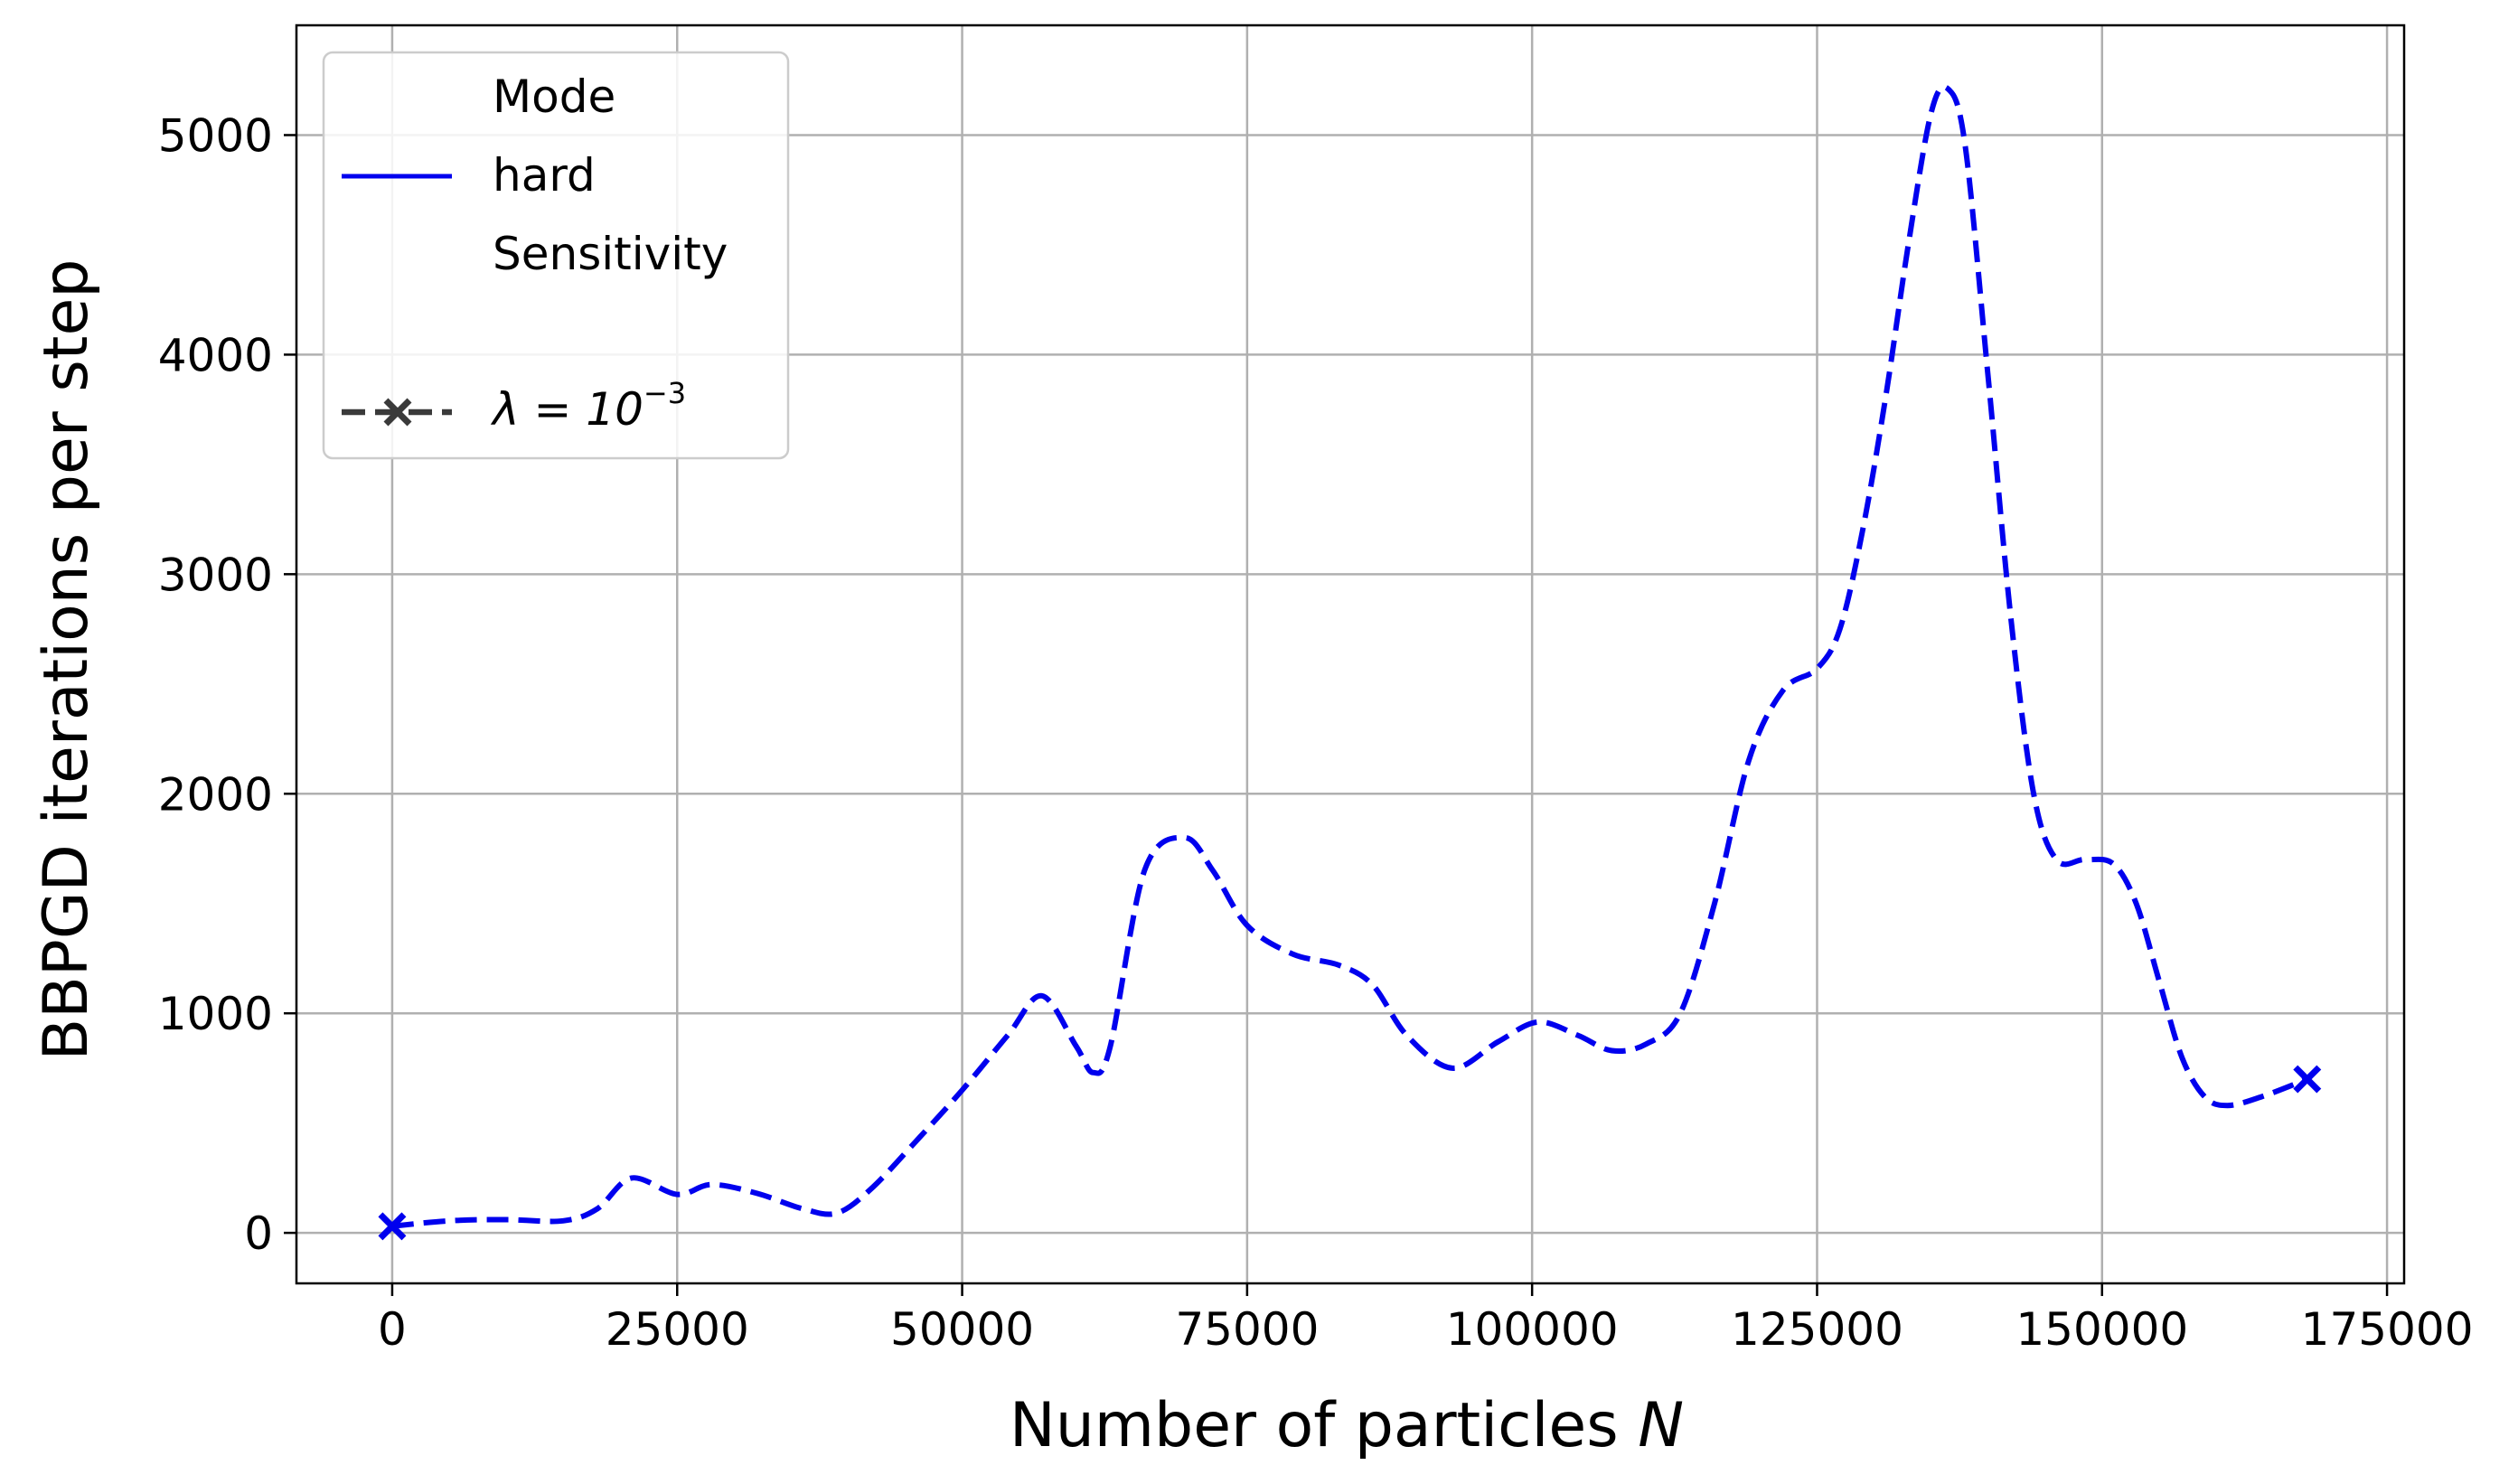 The width and height of the screenshot is (2518, 1484). What do you see at coordinates (2387, 1330) in the screenshot?
I see `x-tick-label: 175000` at bounding box center [2387, 1330].